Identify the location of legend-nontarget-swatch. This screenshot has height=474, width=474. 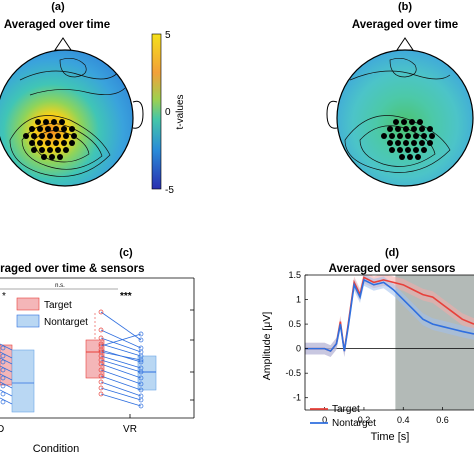
(28, 321).